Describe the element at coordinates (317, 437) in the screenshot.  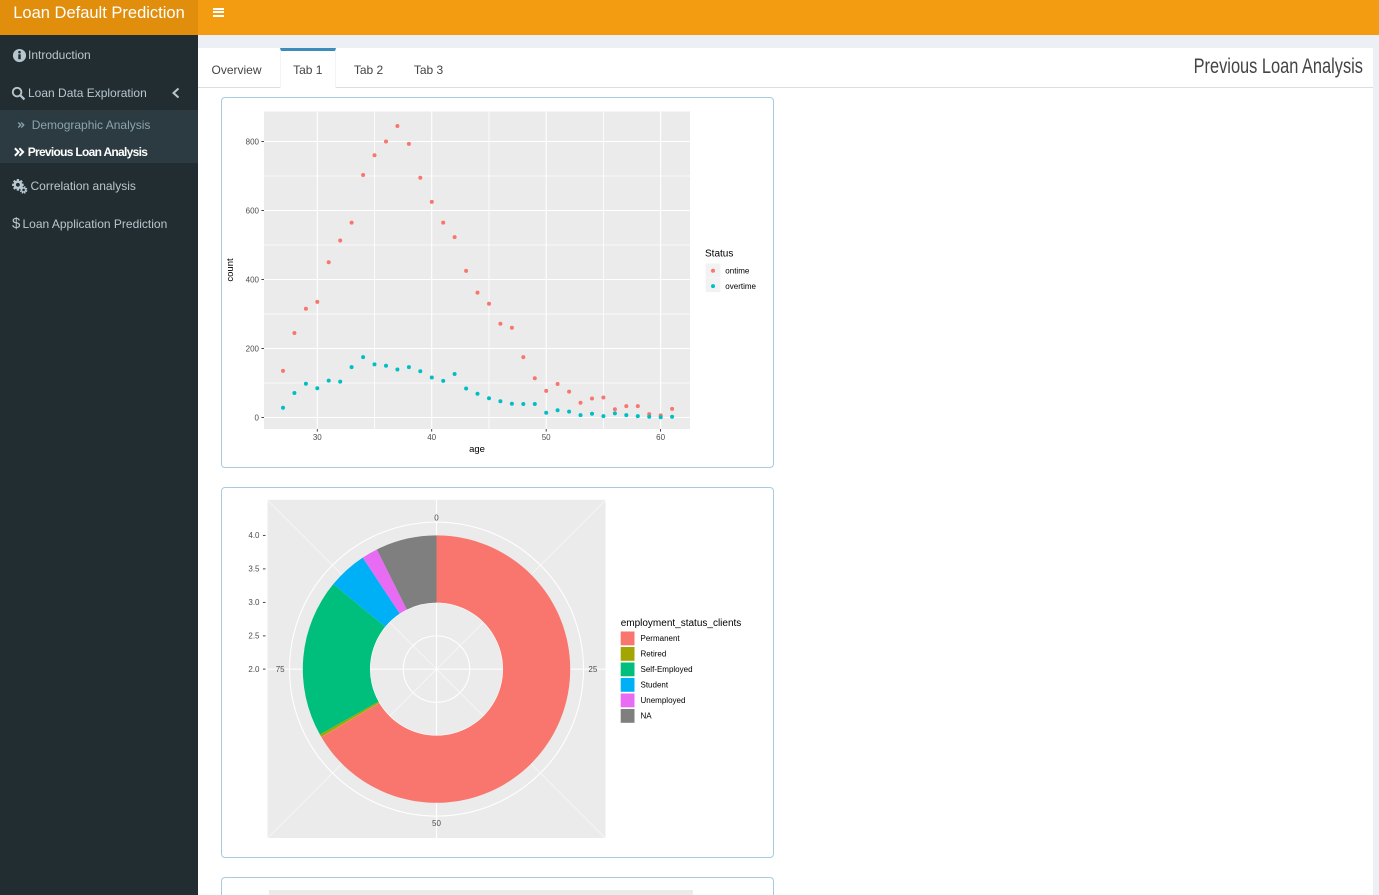
I see `svg-text: 30` at that location.